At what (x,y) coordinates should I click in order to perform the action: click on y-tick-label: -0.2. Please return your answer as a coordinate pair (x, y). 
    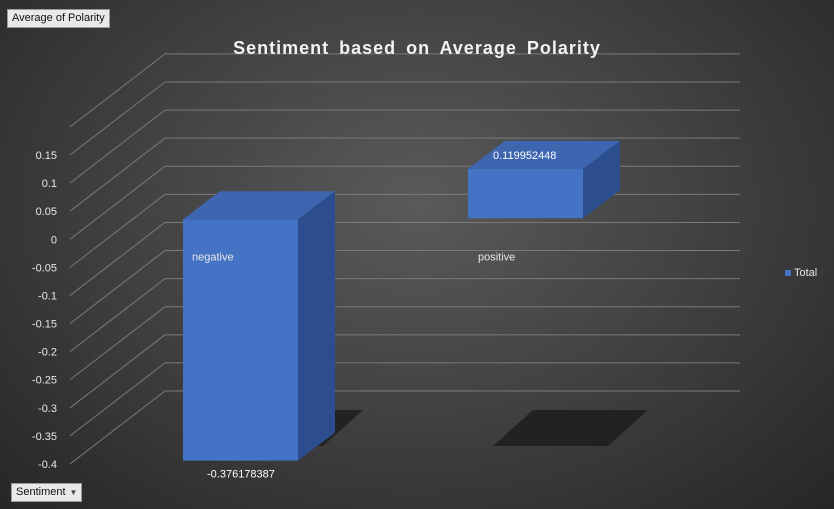
    Looking at the image, I should click on (47, 353).